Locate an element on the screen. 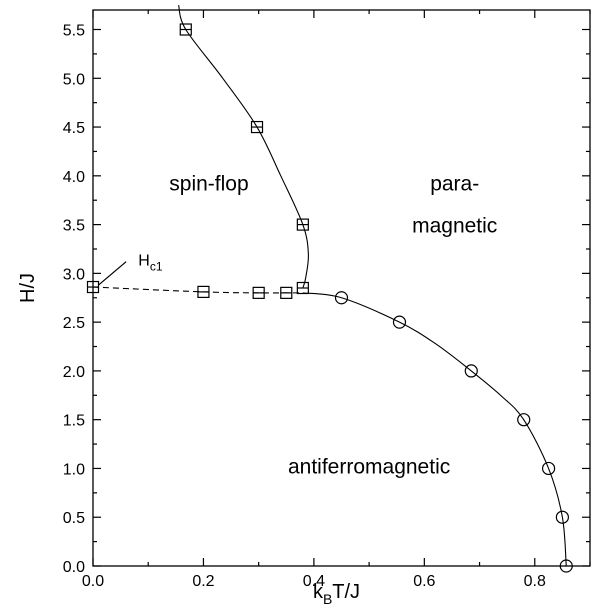 The height and width of the screenshot is (609, 600). y-tick-label: 1.5 is located at coordinates (74, 421).